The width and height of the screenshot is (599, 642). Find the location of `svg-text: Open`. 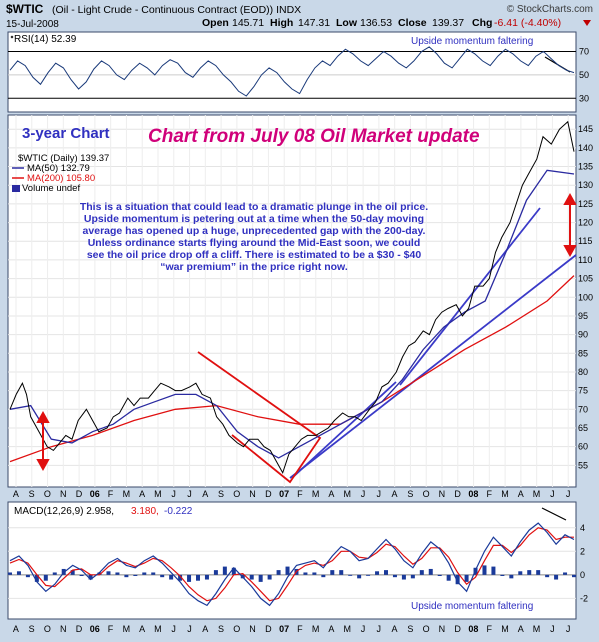

svg-text: Open is located at coordinates (215, 23).